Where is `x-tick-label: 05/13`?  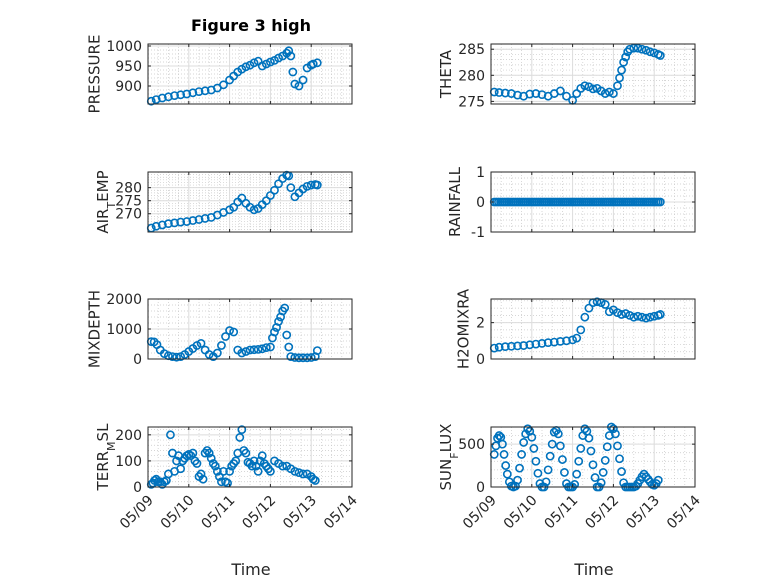
x-tick-label: 05/13 is located at coordinates (643, 513).